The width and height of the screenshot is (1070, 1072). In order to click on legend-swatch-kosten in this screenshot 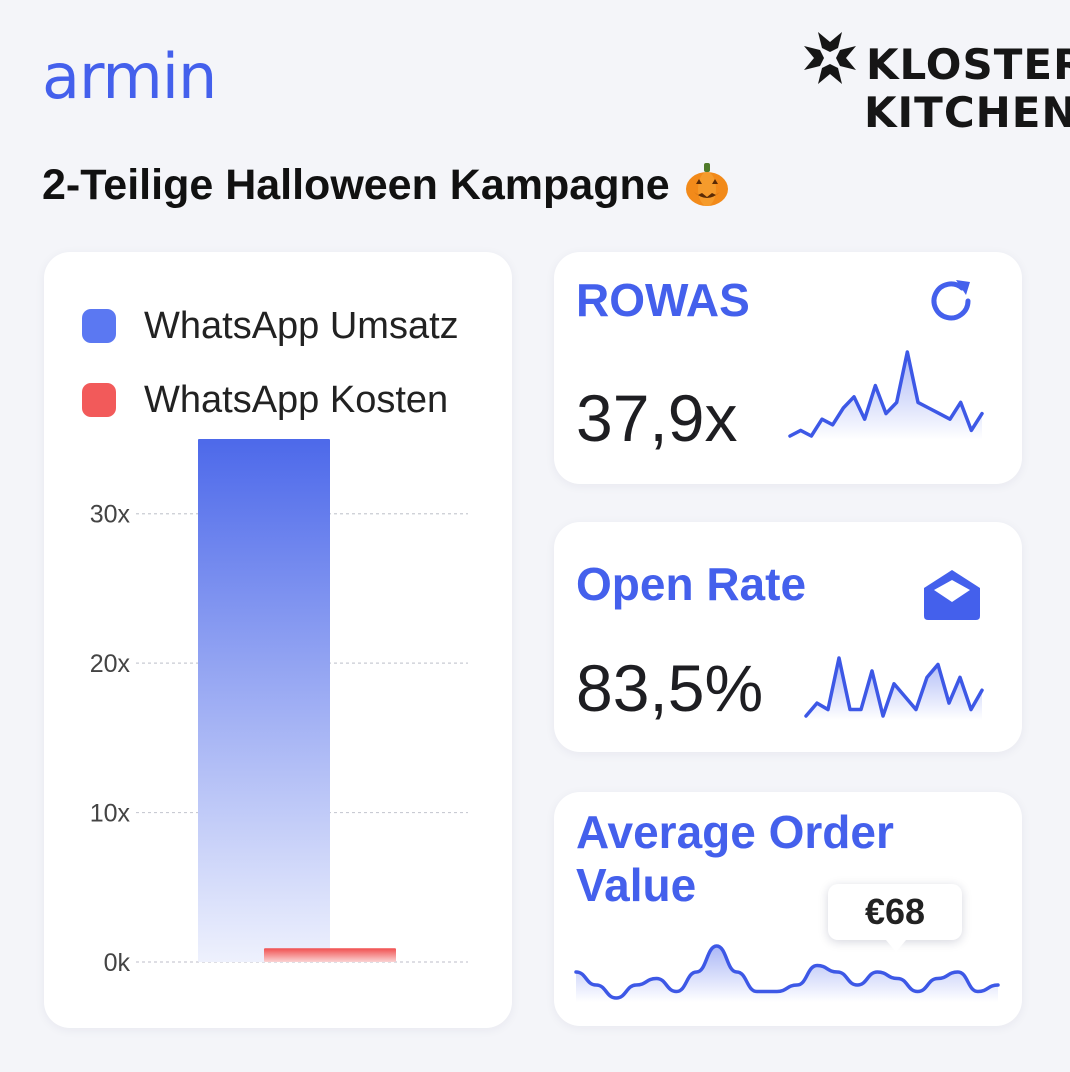, I will do `click(99, 400)`.